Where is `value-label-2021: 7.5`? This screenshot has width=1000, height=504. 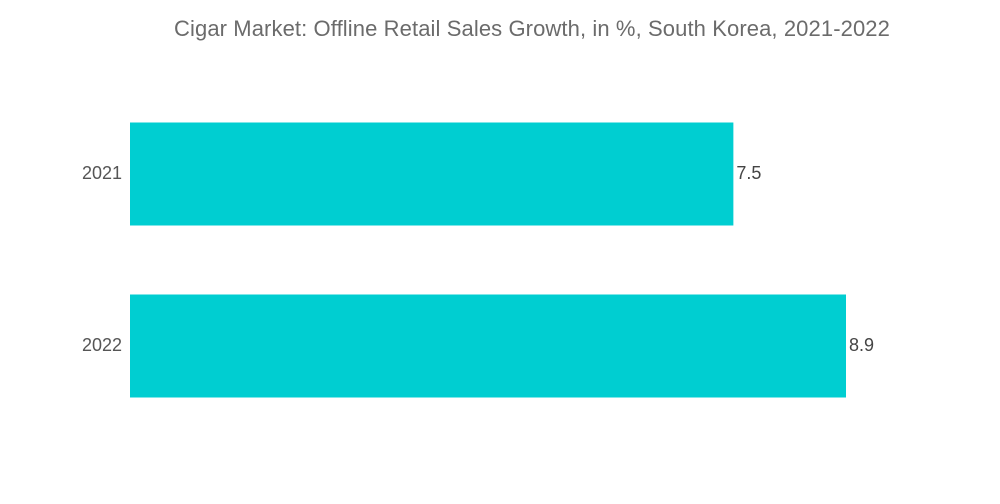 value-label-2021: 7.5 is located at coordinates (748, 173).